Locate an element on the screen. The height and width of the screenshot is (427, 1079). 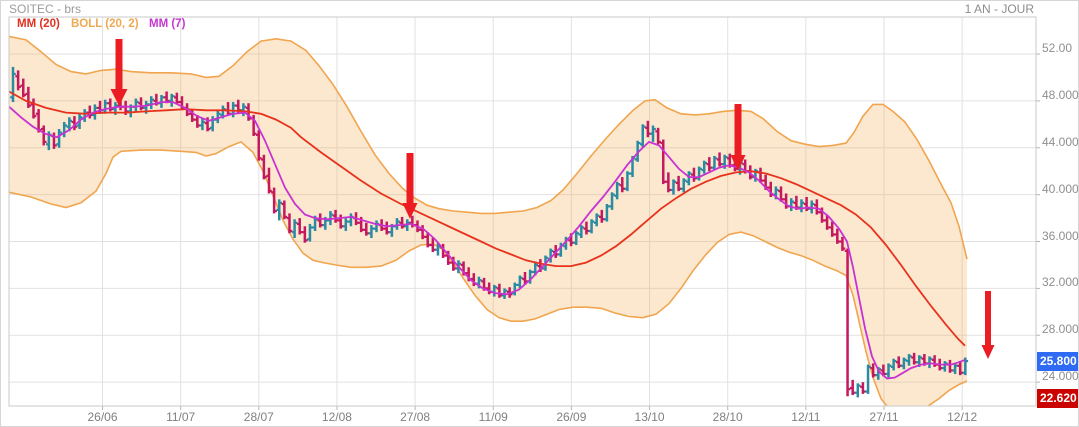
last-price-badge: 25.800 is located at coordinates (1057, 362).